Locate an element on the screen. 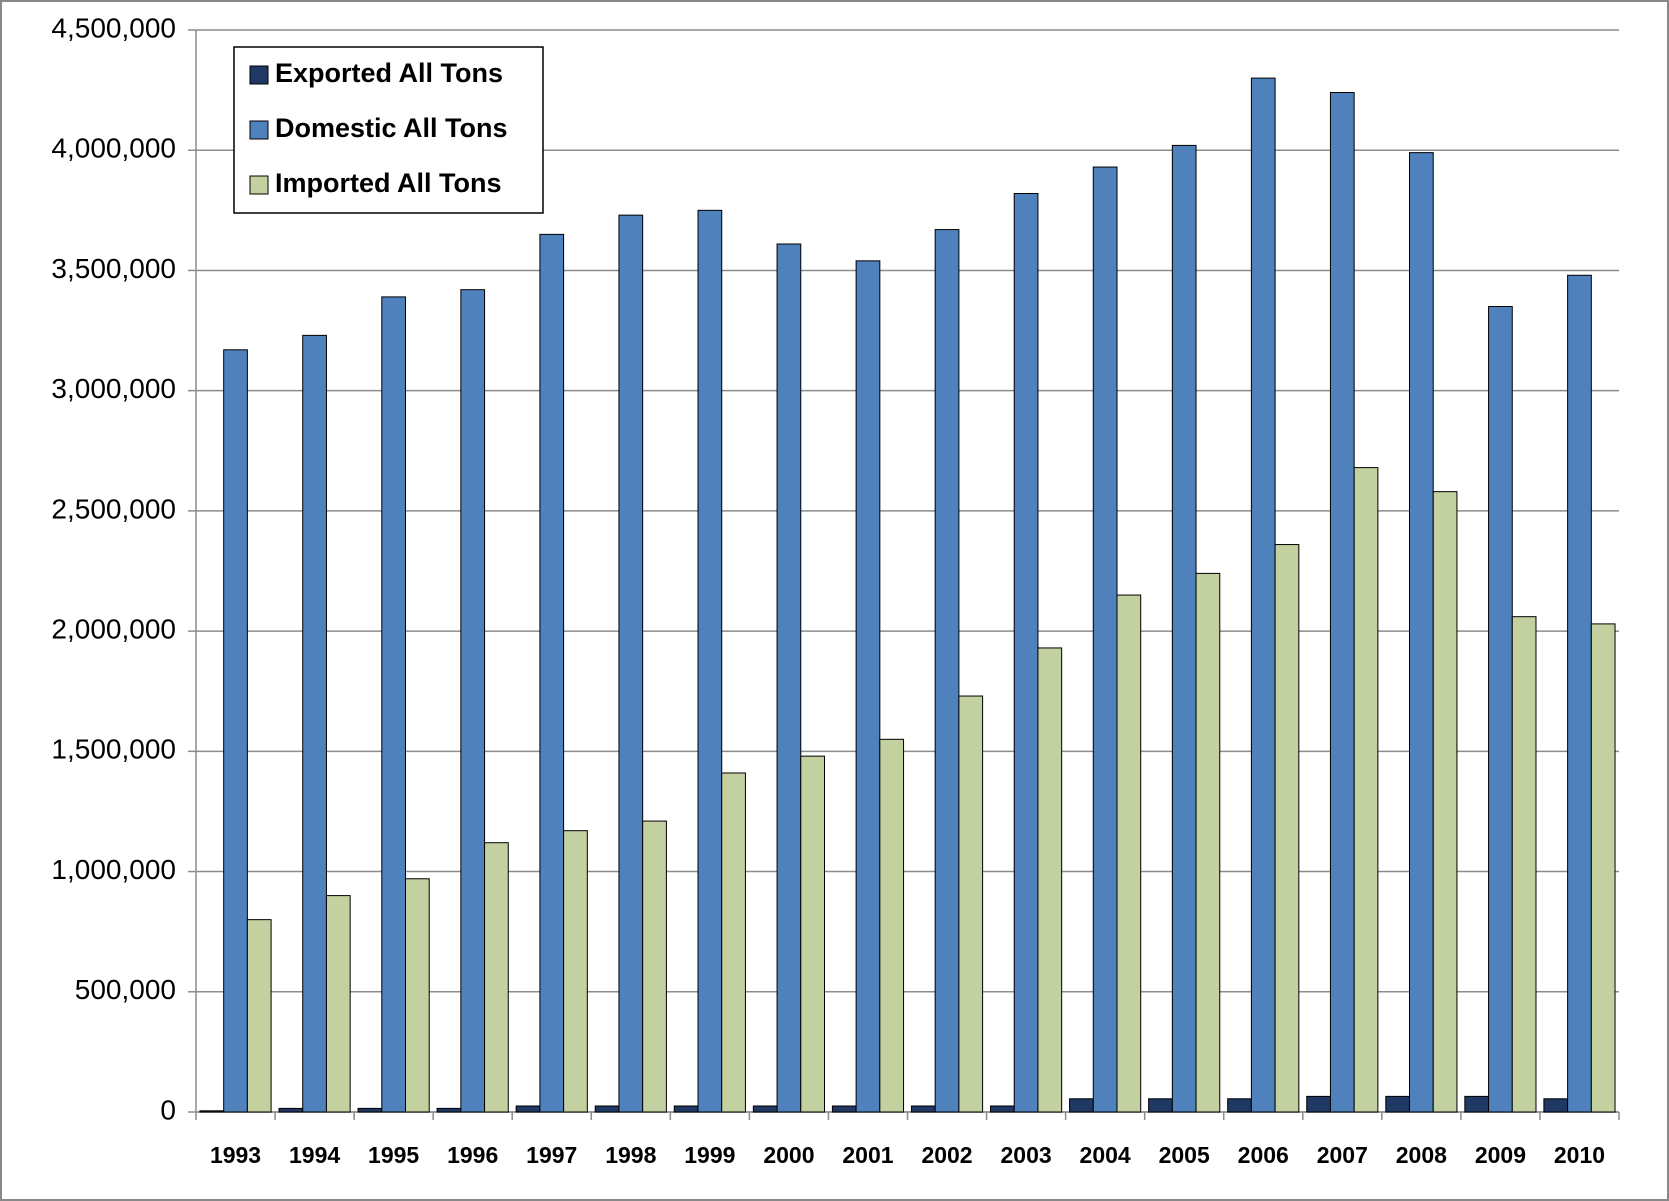 The image size is (1669, 1201). y-tick-label: 4,000,000 is located at coordinates (113, 148).